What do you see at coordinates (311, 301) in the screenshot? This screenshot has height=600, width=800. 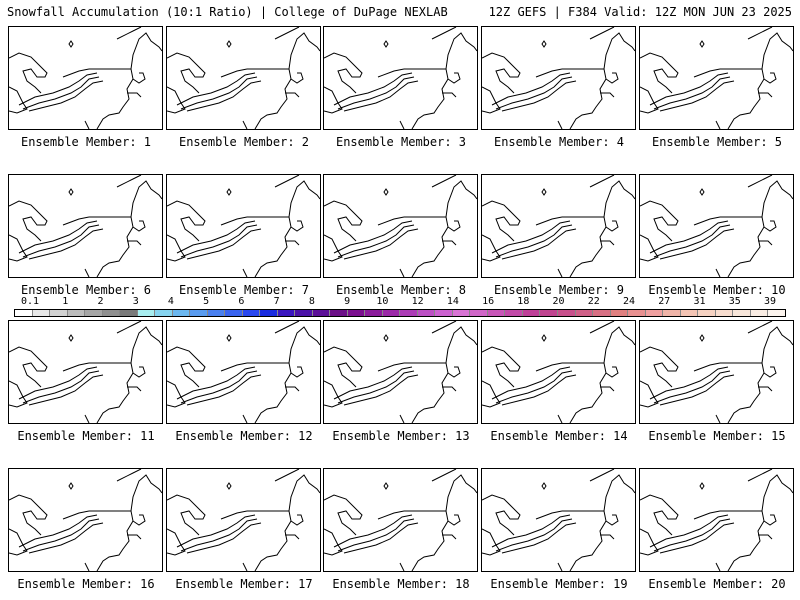 I see `colorbar-tick-label: 8` at bounding box center [311, 301].